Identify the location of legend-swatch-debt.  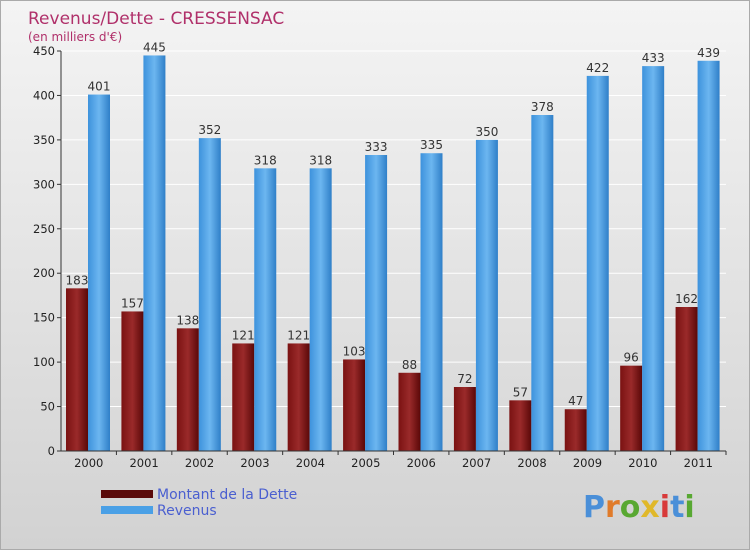
(127, 494).